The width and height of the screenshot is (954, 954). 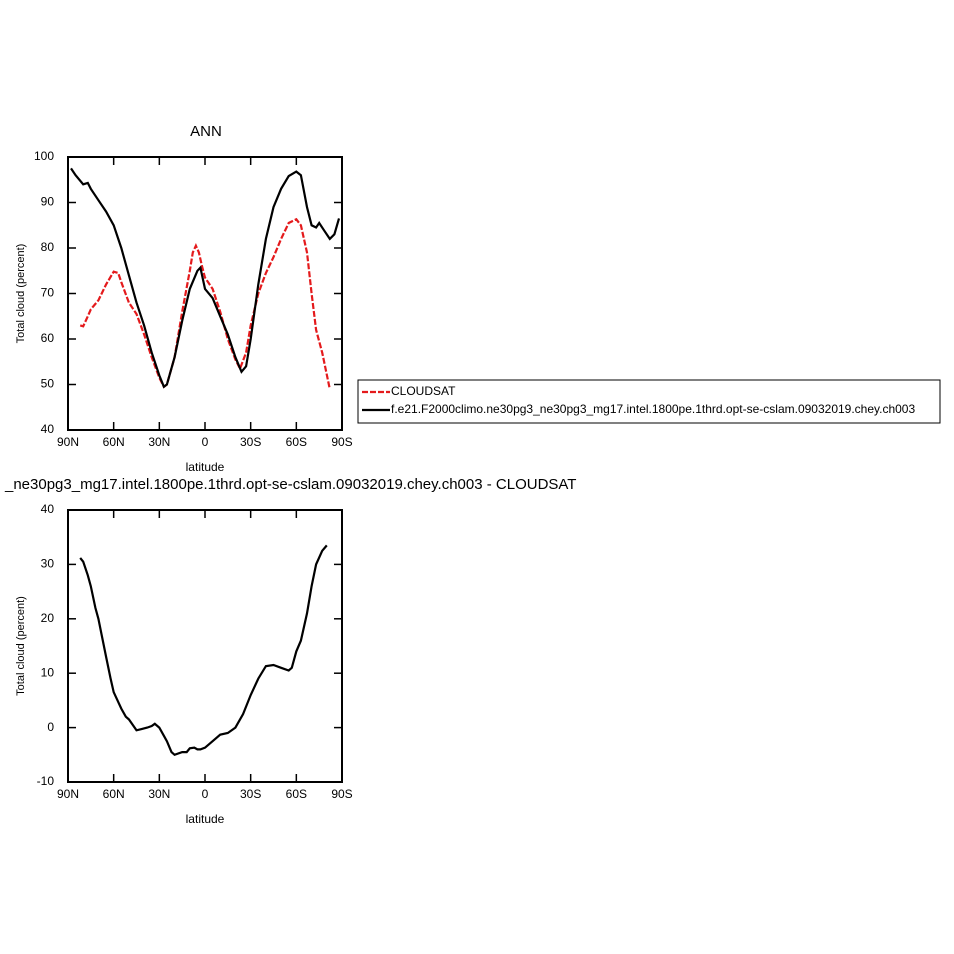 I want to click on y-tick-label: 70, so click(x=48, y=293).